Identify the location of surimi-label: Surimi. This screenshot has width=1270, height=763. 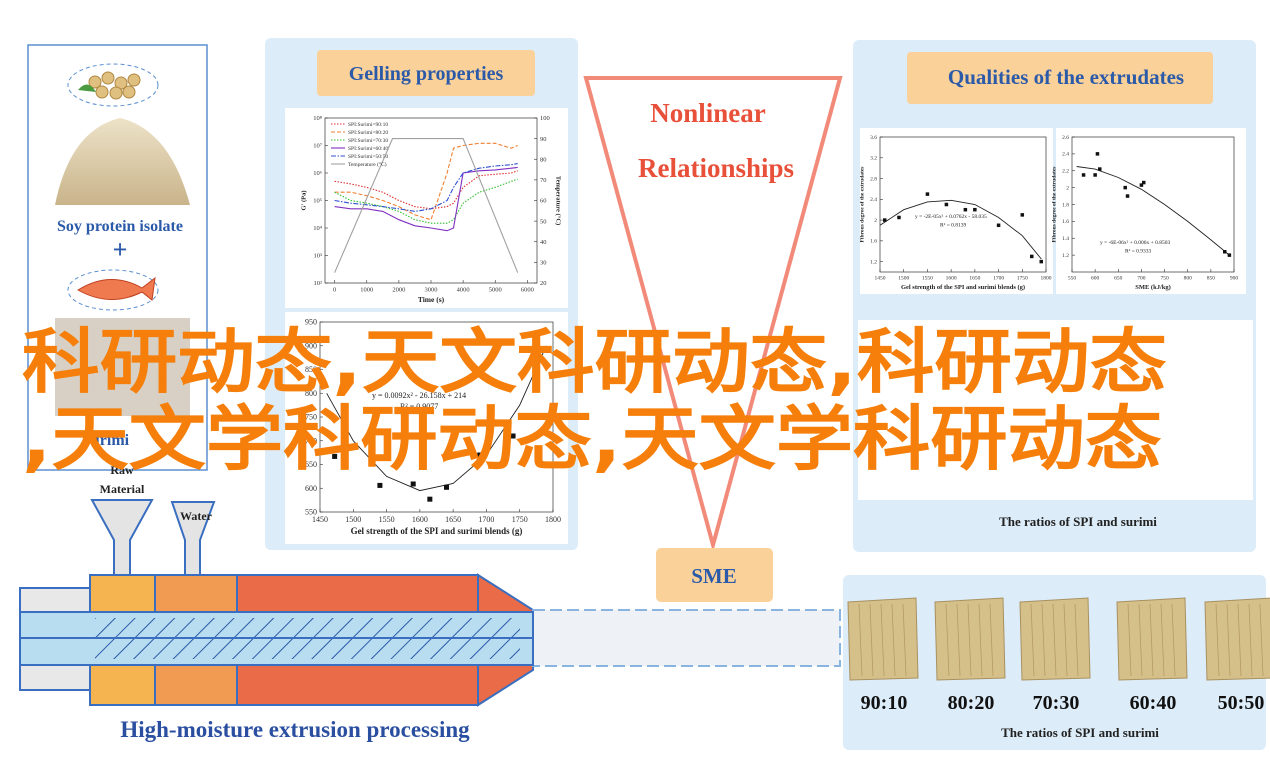
(106, 440).